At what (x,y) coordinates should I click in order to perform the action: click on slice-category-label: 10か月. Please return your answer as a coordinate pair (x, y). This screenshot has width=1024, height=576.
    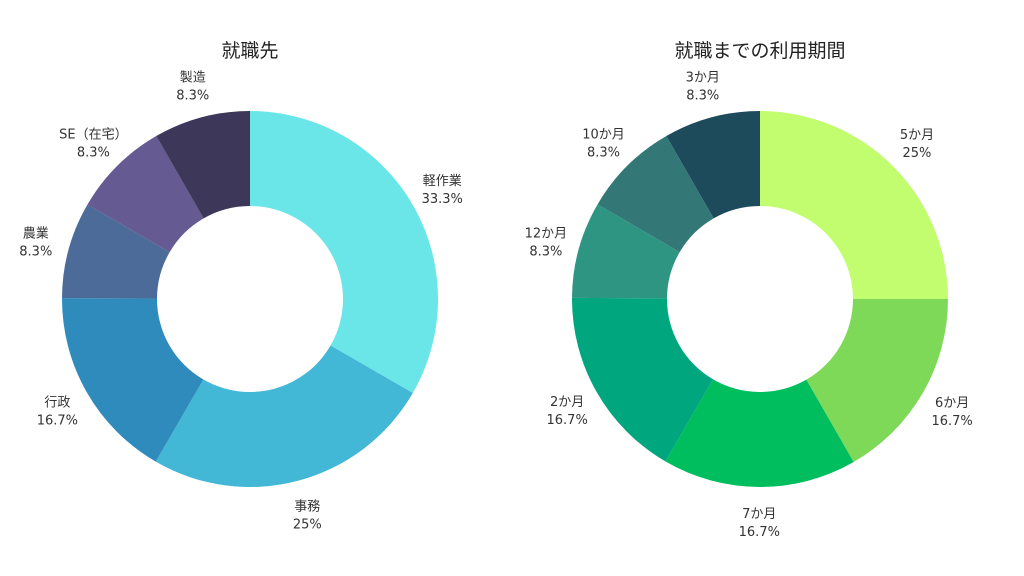
    Looking at the image, I should click on (603, 135).